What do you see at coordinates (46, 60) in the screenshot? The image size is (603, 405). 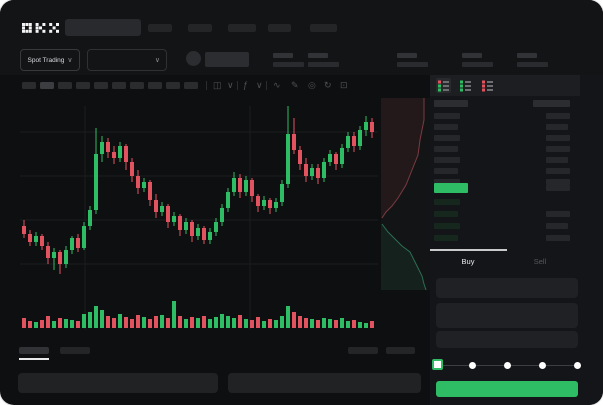 I see `market-type-label: Spot Trading` at bounding box center [46, 60].